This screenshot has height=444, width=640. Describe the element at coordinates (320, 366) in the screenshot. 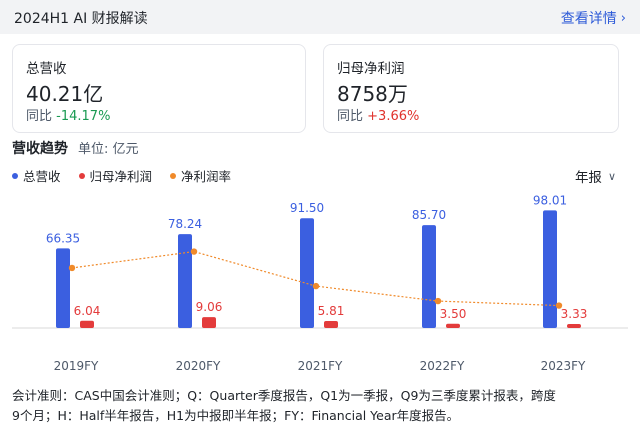

I see `x-tick-label: 2021FY` at that location.